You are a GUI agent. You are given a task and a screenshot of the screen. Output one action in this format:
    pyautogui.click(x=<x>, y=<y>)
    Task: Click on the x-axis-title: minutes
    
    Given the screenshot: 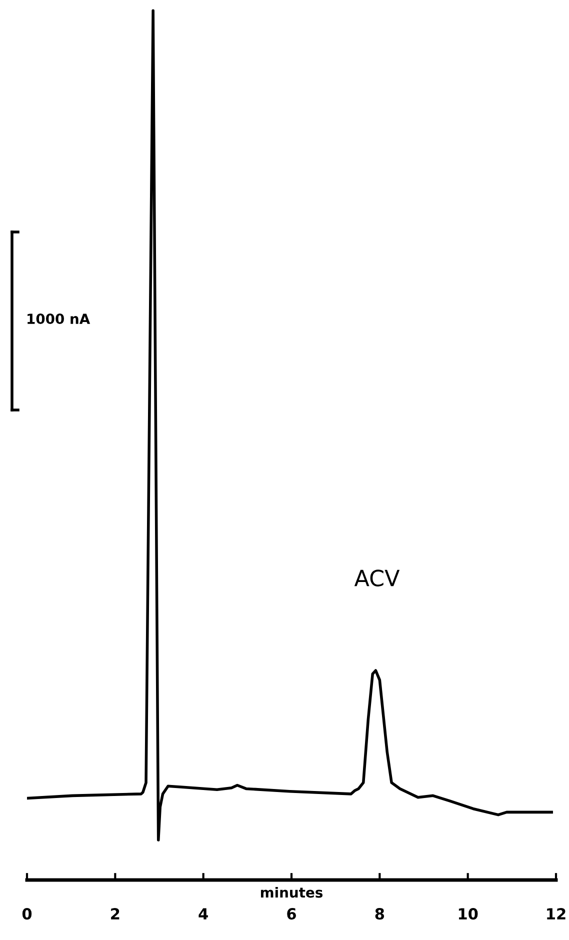 What is the action you would take?
    pyautogui.click(x=291, y=892)
    